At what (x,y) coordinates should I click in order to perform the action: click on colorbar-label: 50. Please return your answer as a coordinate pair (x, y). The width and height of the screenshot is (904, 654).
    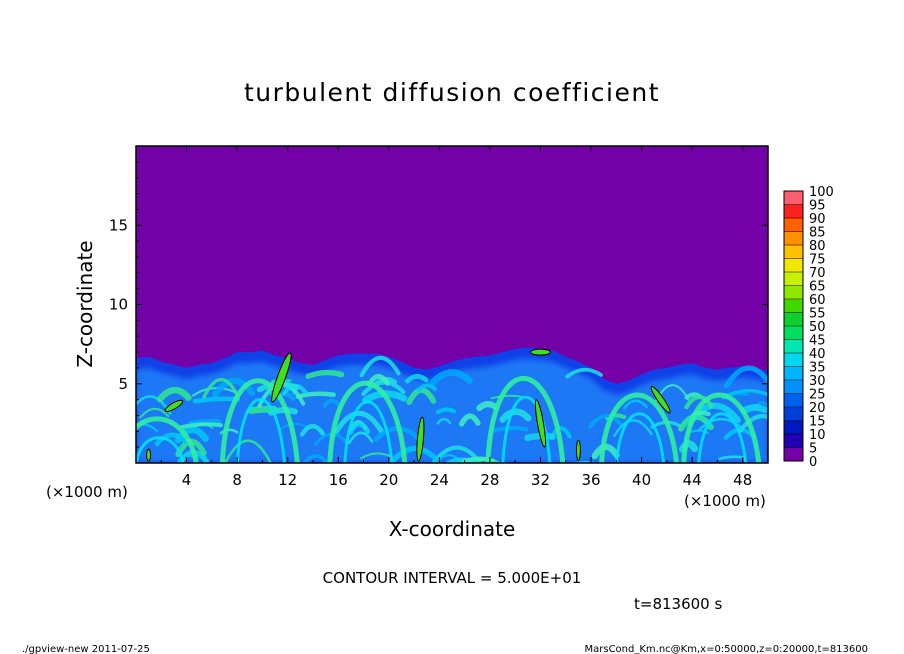
    Looking at the image, I should click on (817, 327).